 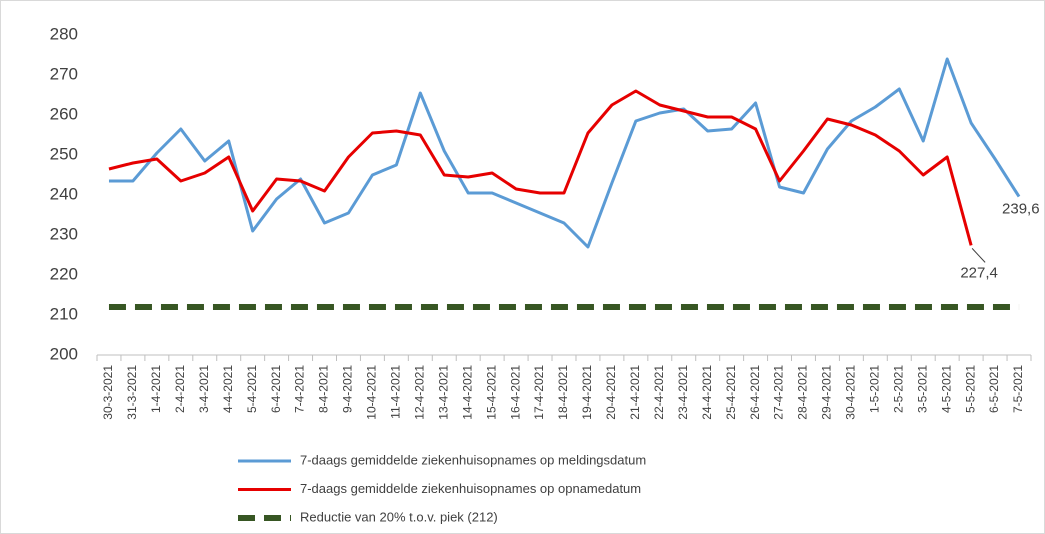 I want to click on data-label: 239,6, so click(x=1021, y=209).